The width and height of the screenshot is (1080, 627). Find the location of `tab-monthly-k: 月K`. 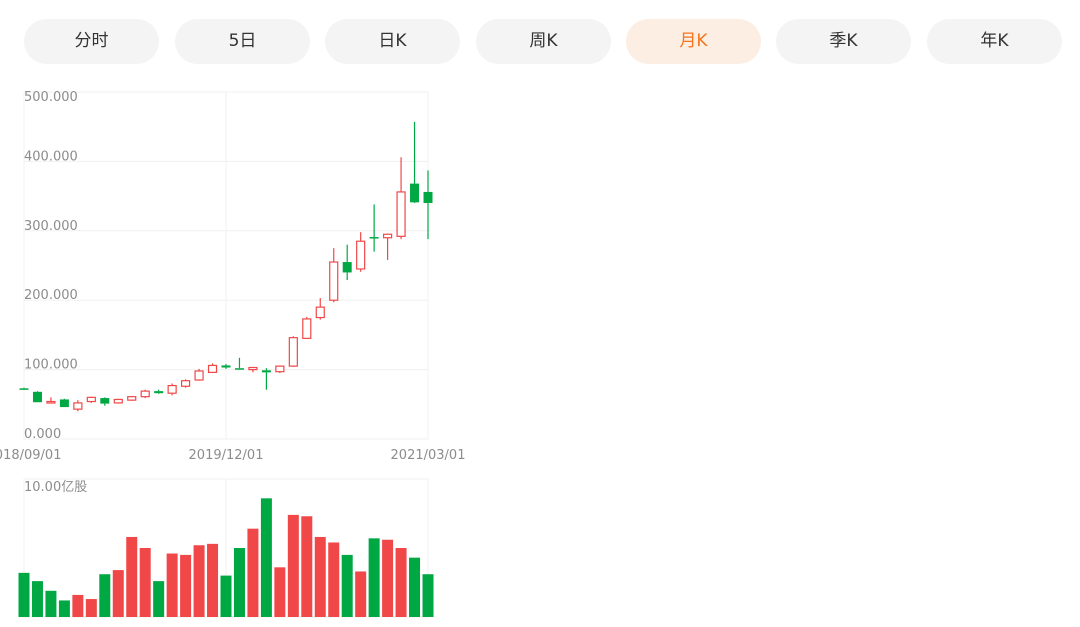

tab-monthly-k: 月K is located at coordinates (693, 41).